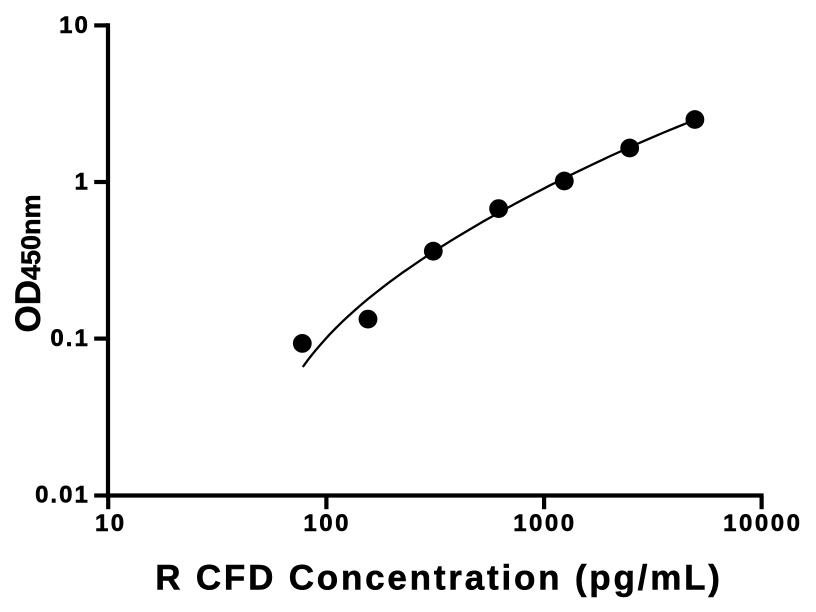 The width and height of the screenshot is (816, 612). I want to click on svg-text: 100, so click(327, 523).